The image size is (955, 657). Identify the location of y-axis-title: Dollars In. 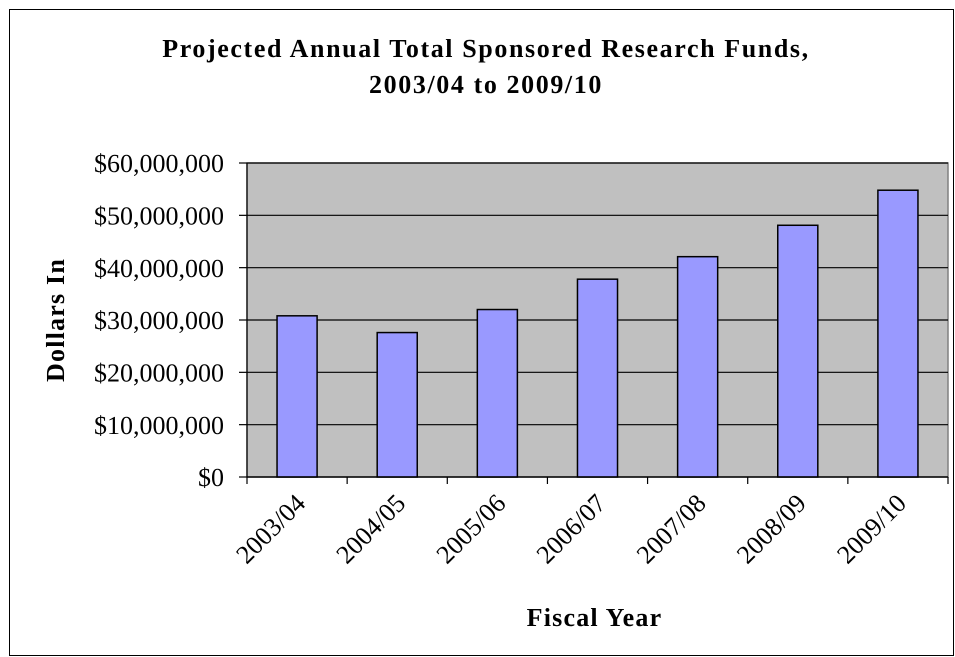
(55, 320).